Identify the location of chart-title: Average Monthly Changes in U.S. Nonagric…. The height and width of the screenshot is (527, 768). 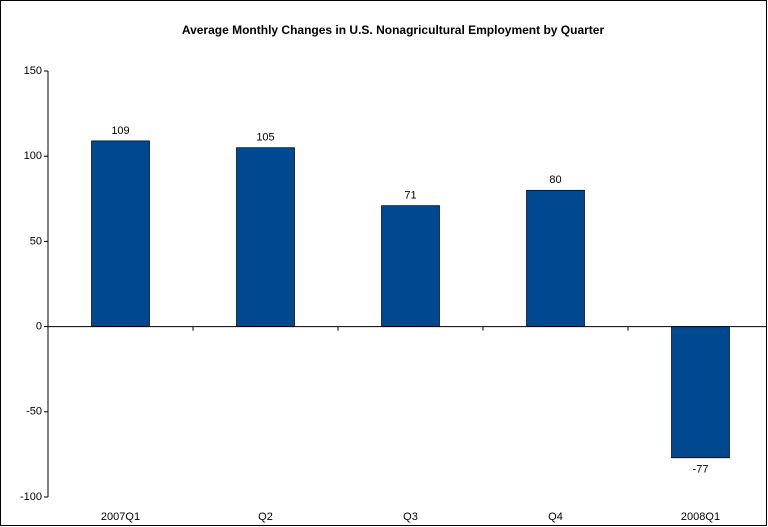
(393, 30).